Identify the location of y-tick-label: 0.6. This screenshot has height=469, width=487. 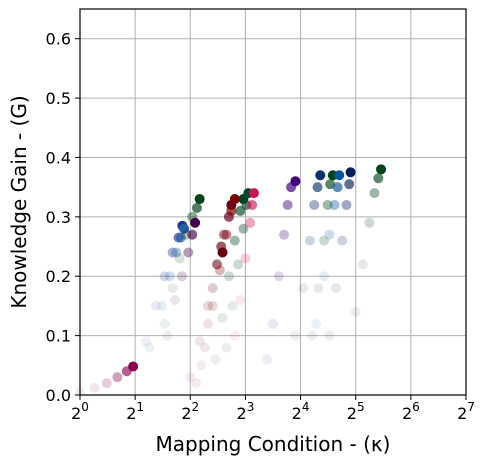
(58, 39).